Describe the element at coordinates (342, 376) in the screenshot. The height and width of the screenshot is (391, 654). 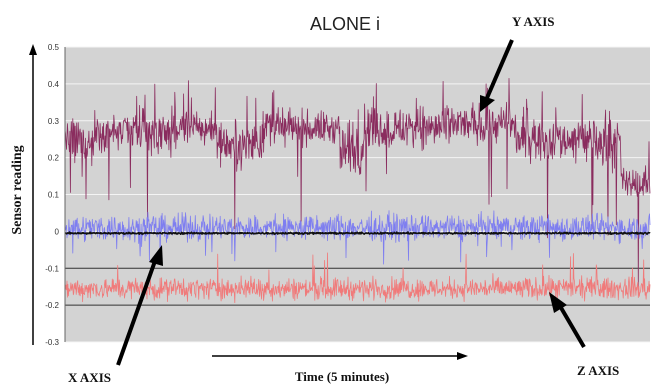
I see `x-axis-label: Time (5 minutes)` at that location.